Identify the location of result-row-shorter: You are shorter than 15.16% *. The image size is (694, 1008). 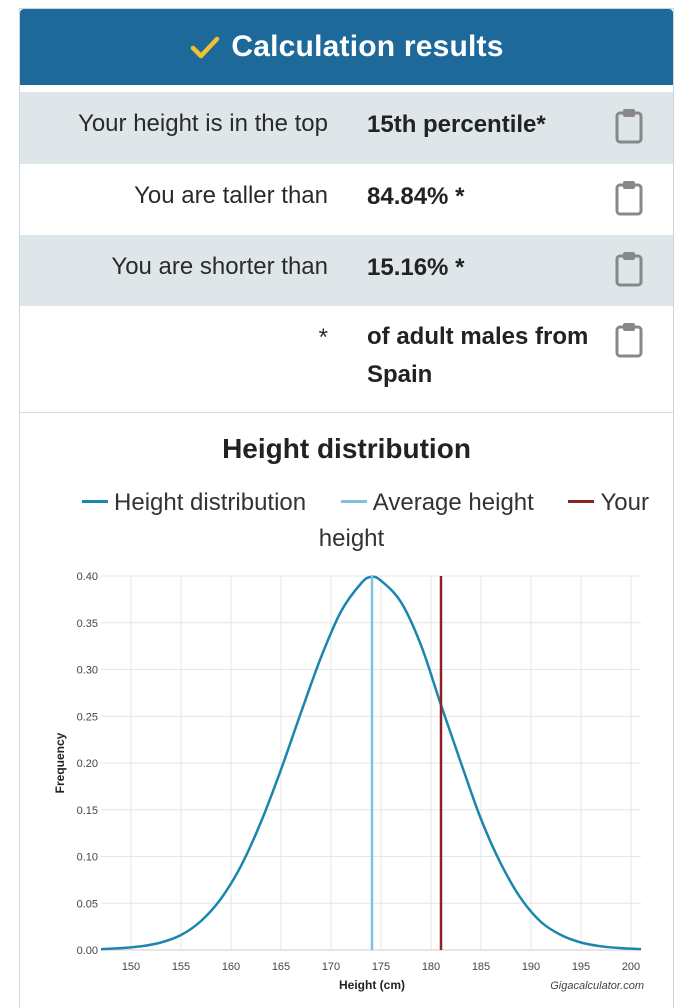
(346, 270).